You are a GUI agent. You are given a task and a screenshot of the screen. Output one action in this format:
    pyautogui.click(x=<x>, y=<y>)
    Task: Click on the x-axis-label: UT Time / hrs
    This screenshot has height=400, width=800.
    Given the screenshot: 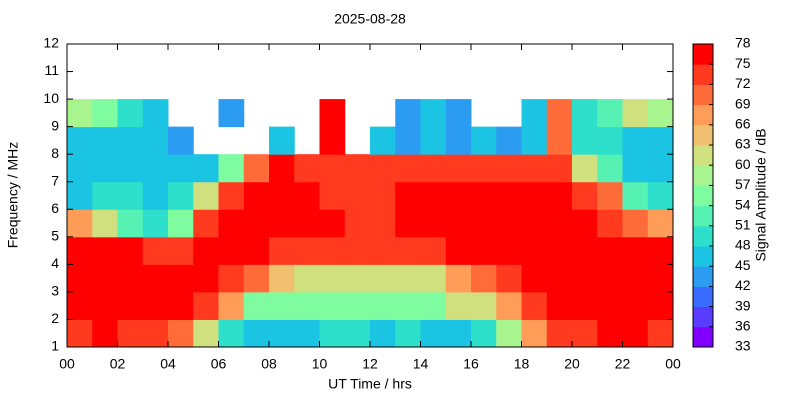 What is the action you would take?
    pyautogui.click(x=370, y=384)
    